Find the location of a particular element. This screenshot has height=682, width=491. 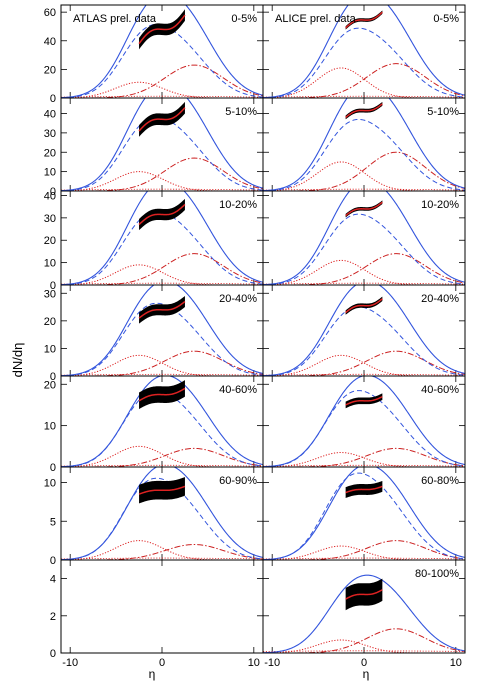

panel-3-0: 0 10 20 30 20-40% is located at coordinates (154, 333).